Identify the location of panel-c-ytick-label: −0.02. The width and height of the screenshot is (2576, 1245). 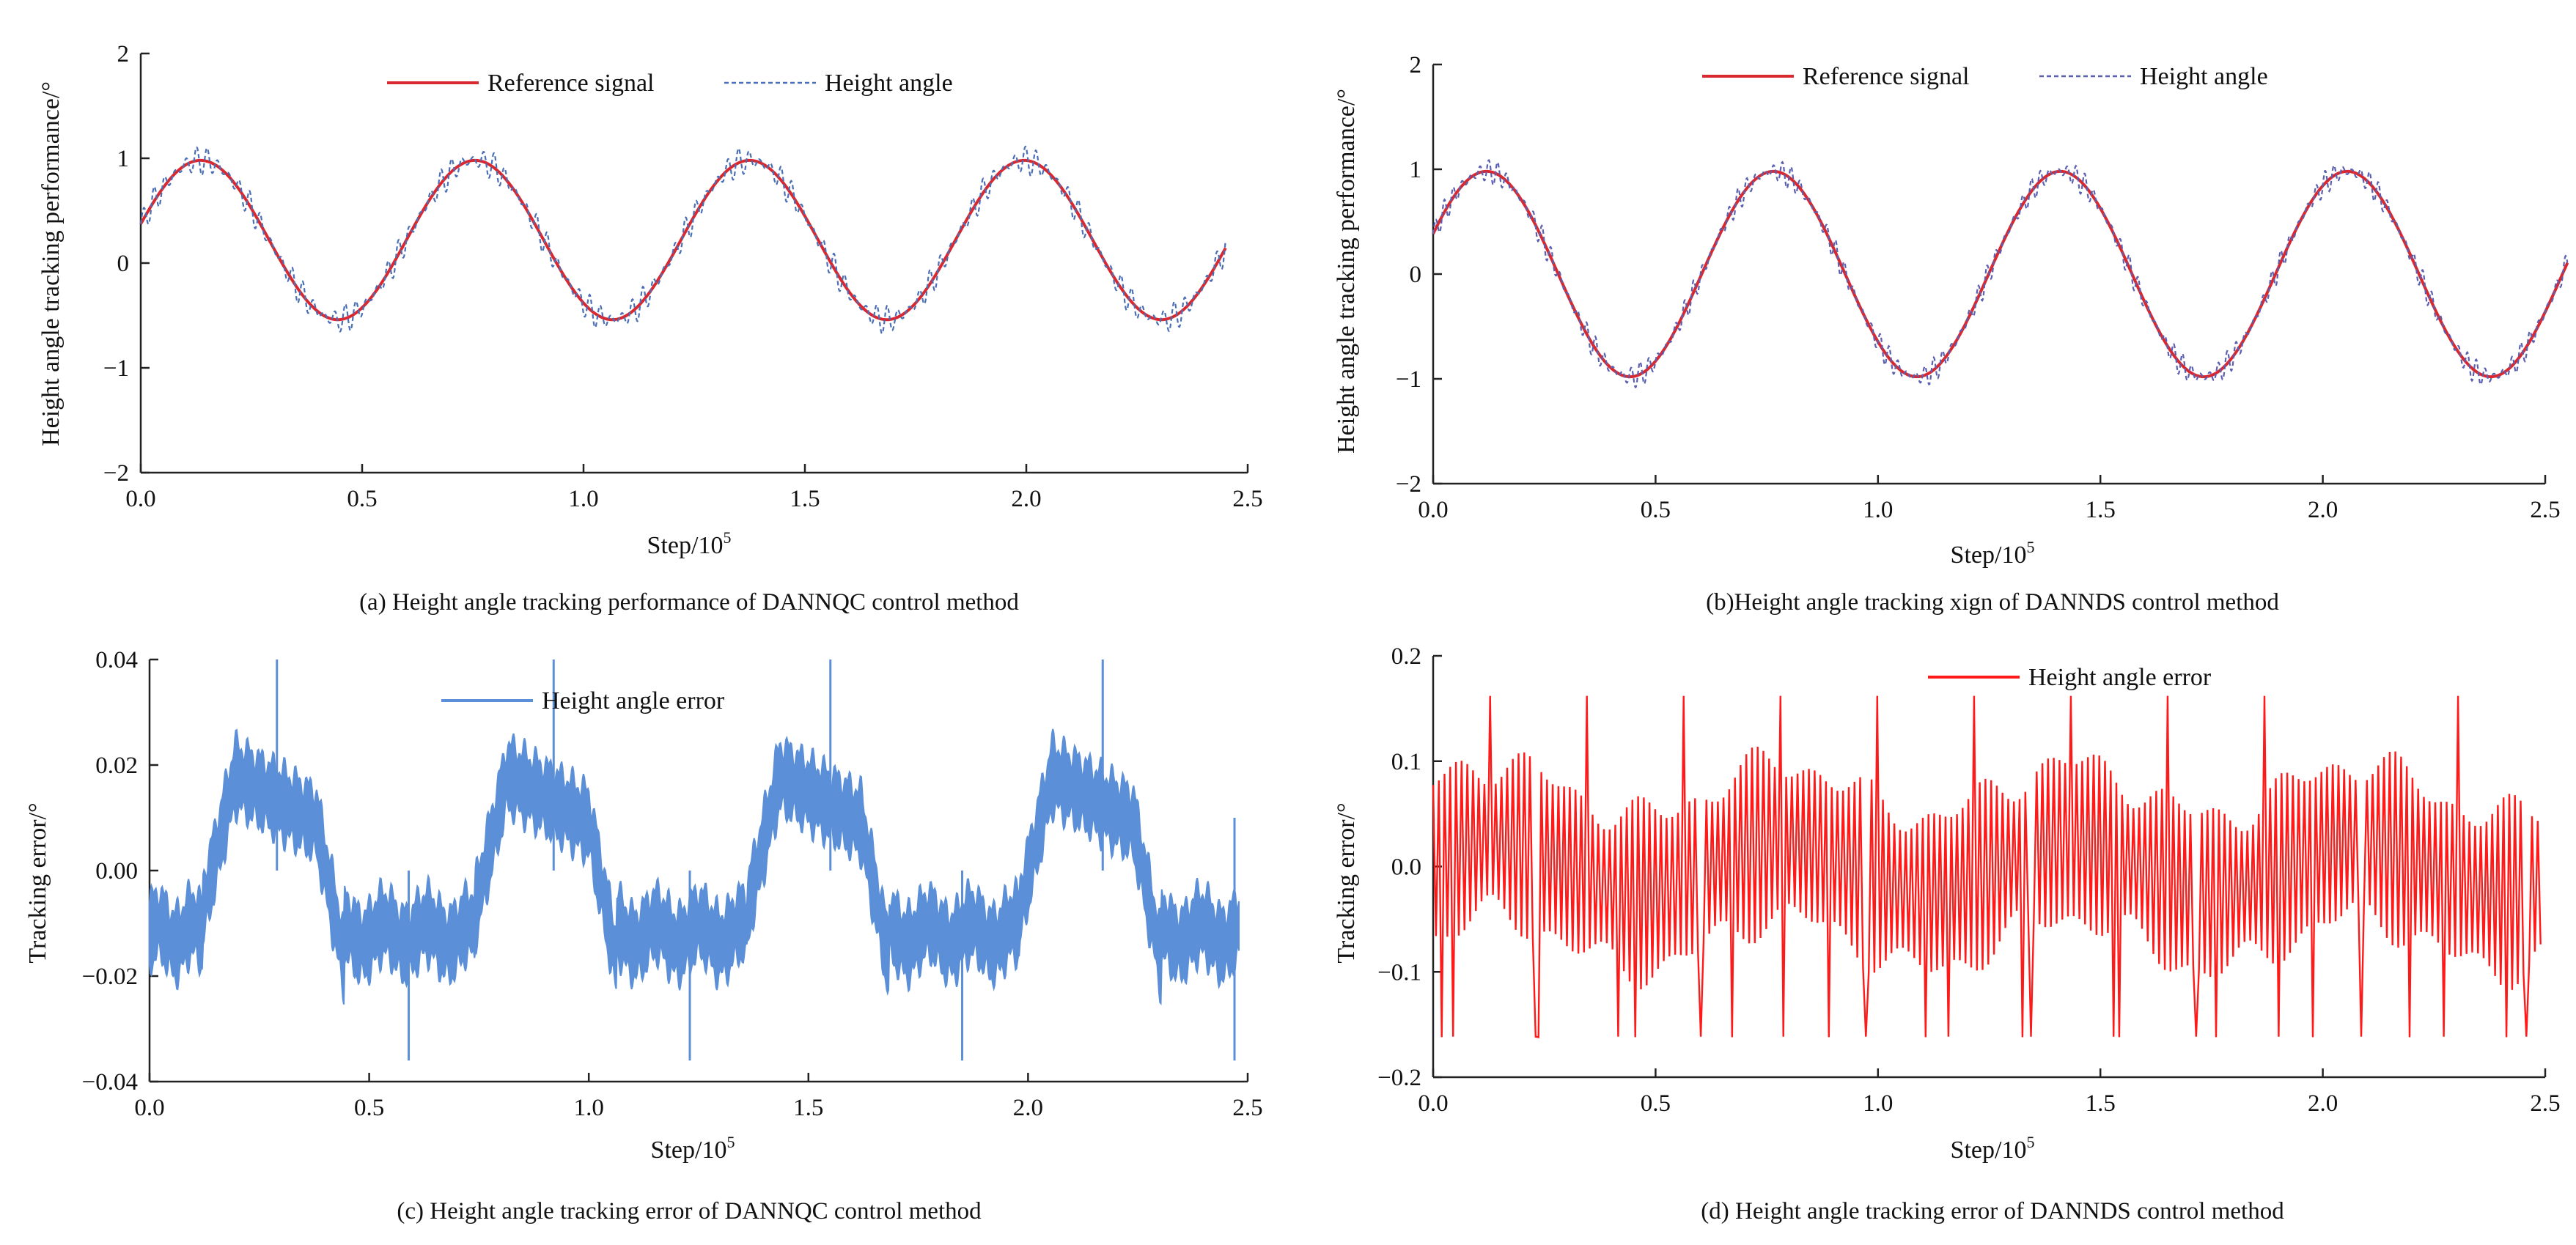
(110, 977).